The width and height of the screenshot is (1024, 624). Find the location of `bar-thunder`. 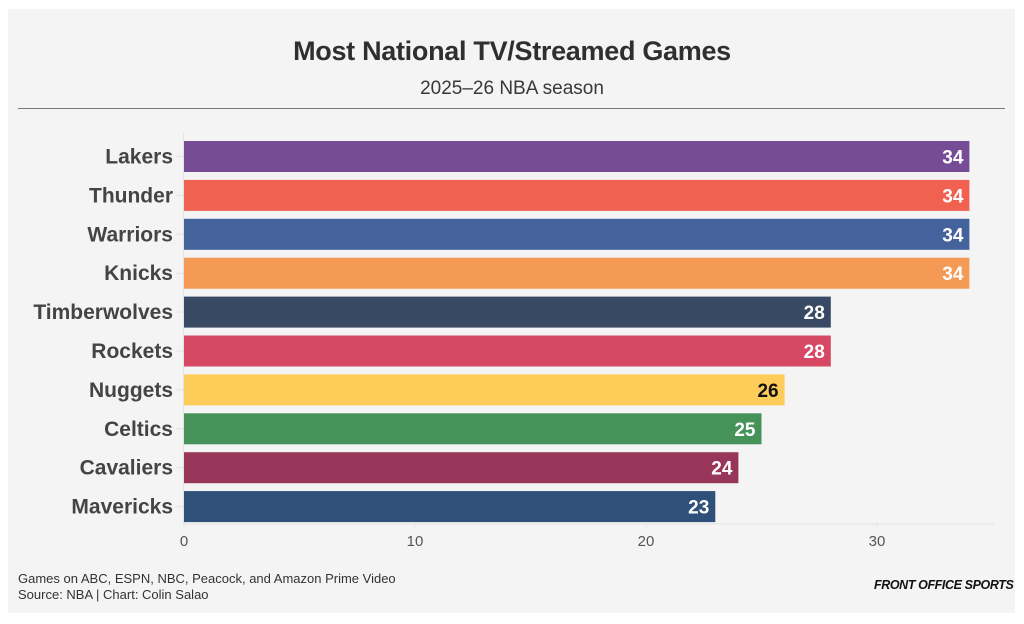

bar-thunder is located at coordinates (577, 195).